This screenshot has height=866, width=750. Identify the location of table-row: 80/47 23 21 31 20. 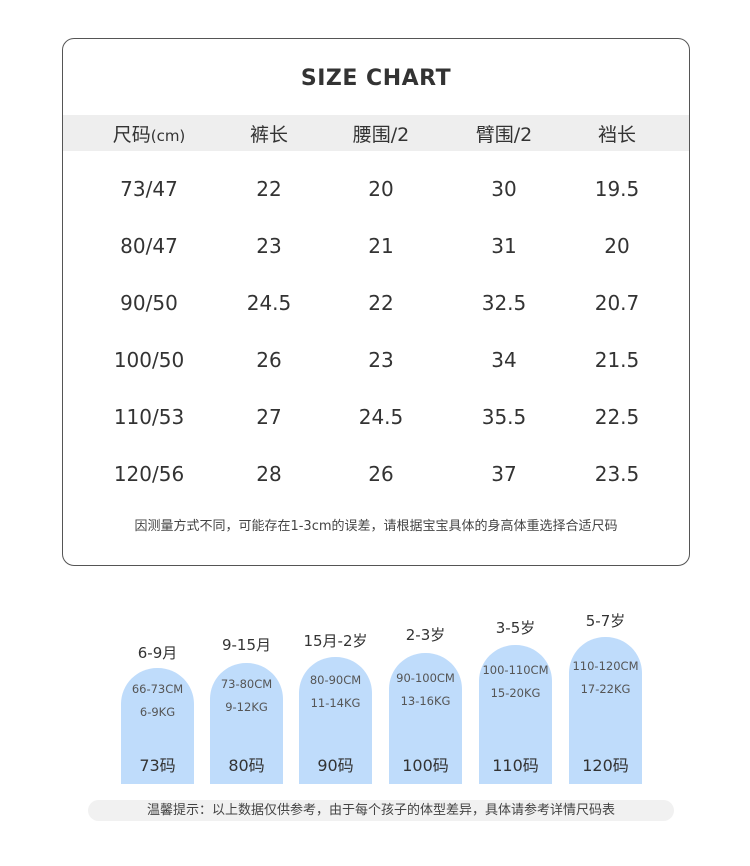
(376, 248).